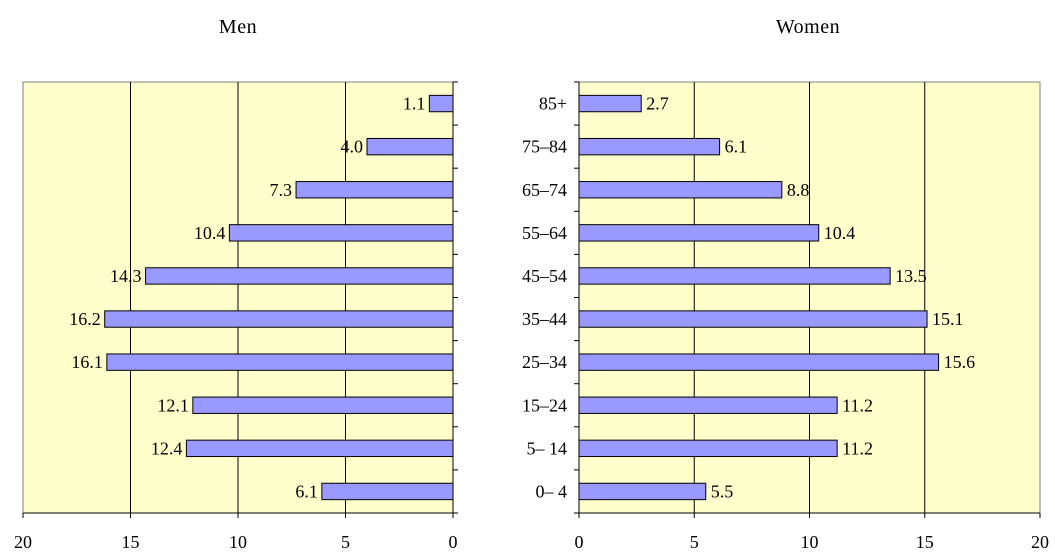 This screenshot has height=552, width=1055. Describe the element at coordinates (552, 491) in the screenshot. I see `women-category-label-0-4: 0– 4` at that location.